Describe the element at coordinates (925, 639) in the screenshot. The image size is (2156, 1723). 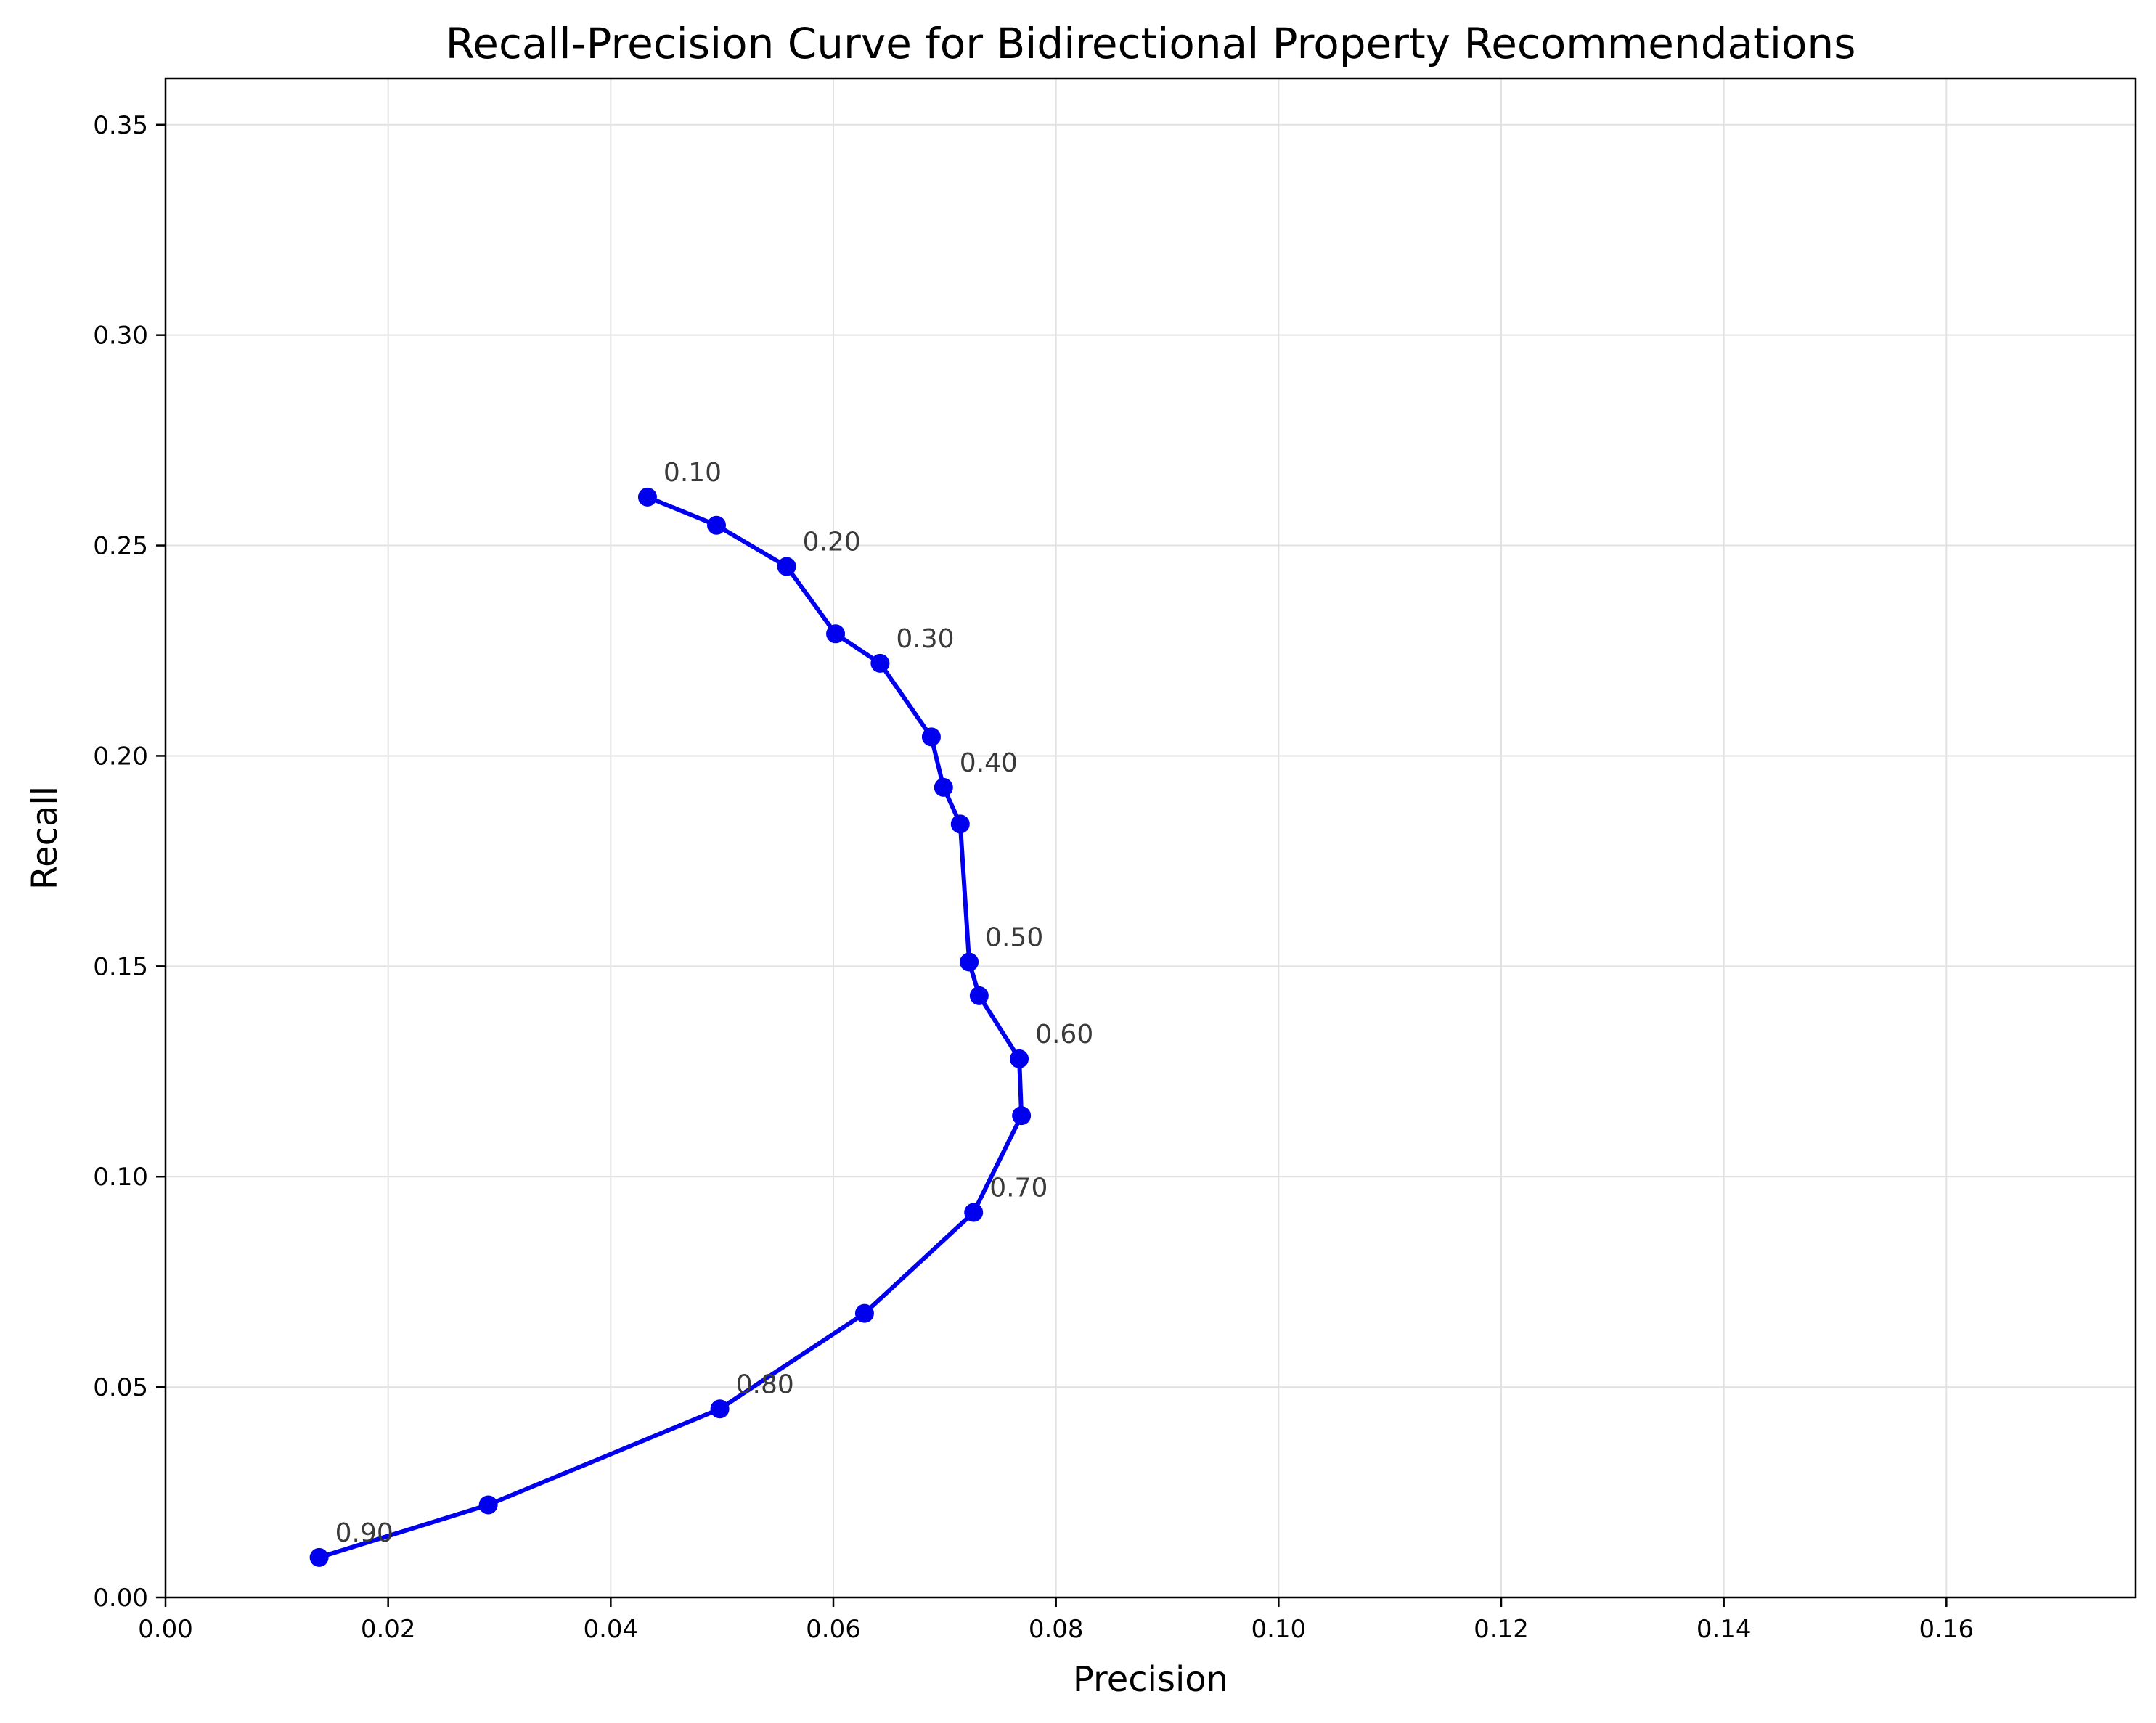
I see `threshold-label: 0.30` at that location.